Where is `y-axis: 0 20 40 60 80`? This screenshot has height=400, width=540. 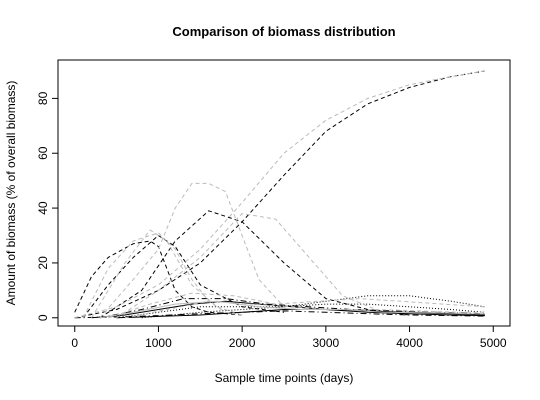 y-axis: 0 20 40 60 80 is located at coordinates (47, 206).